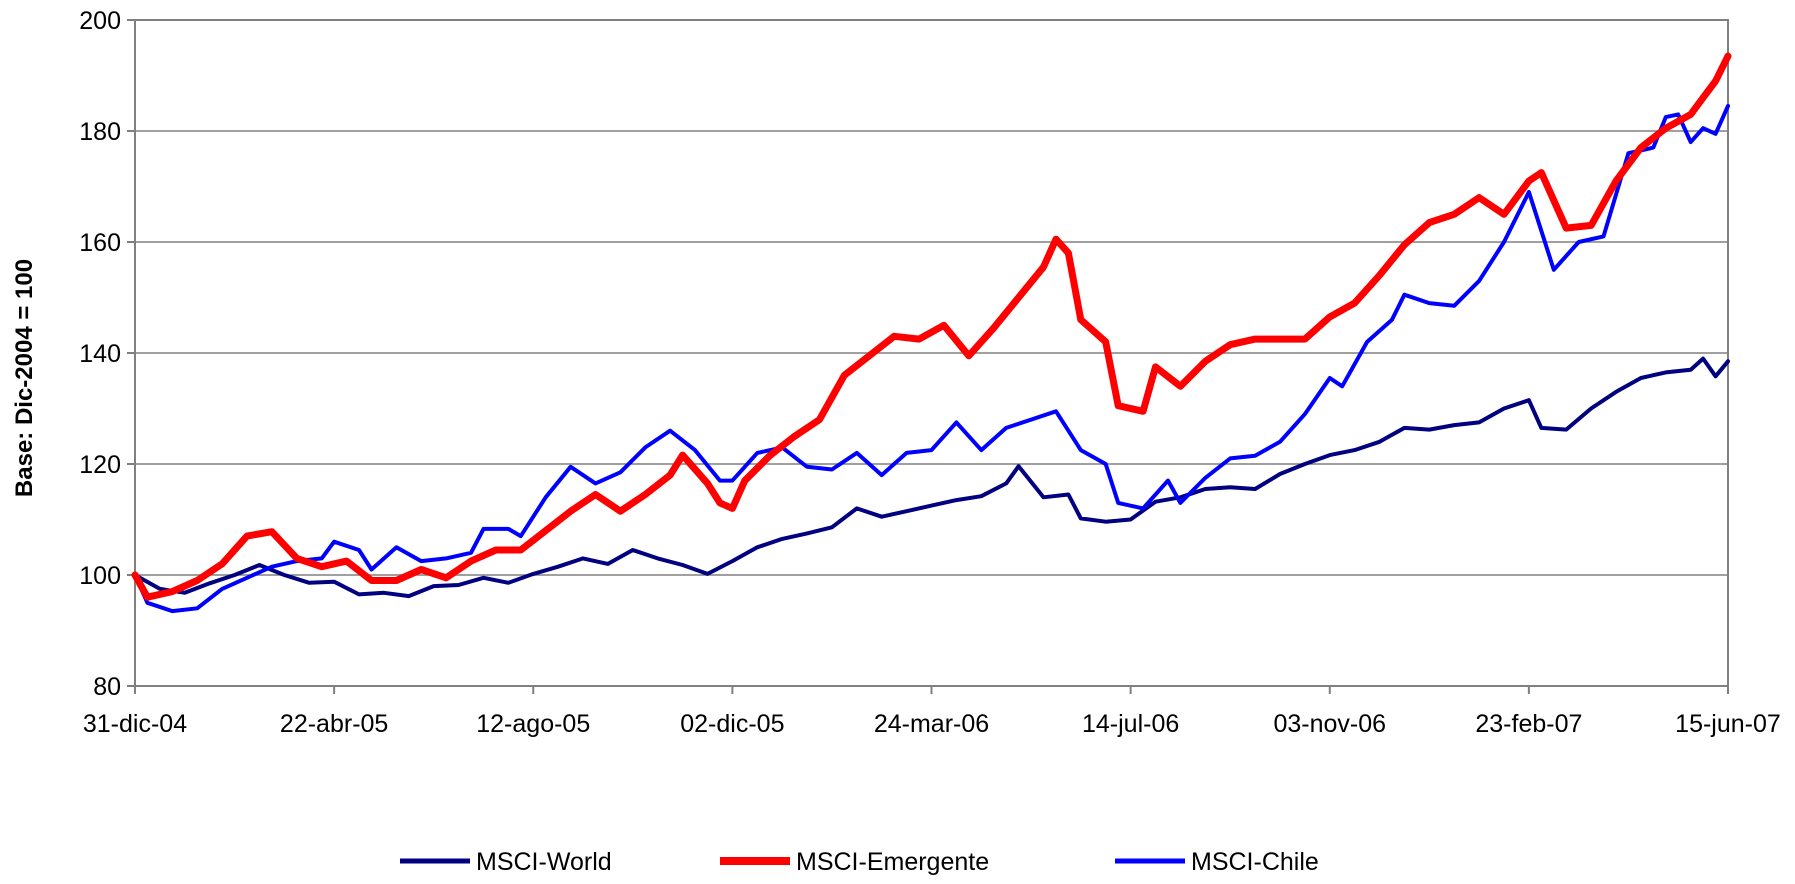  What do you see at coordinates (892, 862) in the screenshot?
I see `legend-label: MSCI-Emergente` at bounding box center [892, 862].